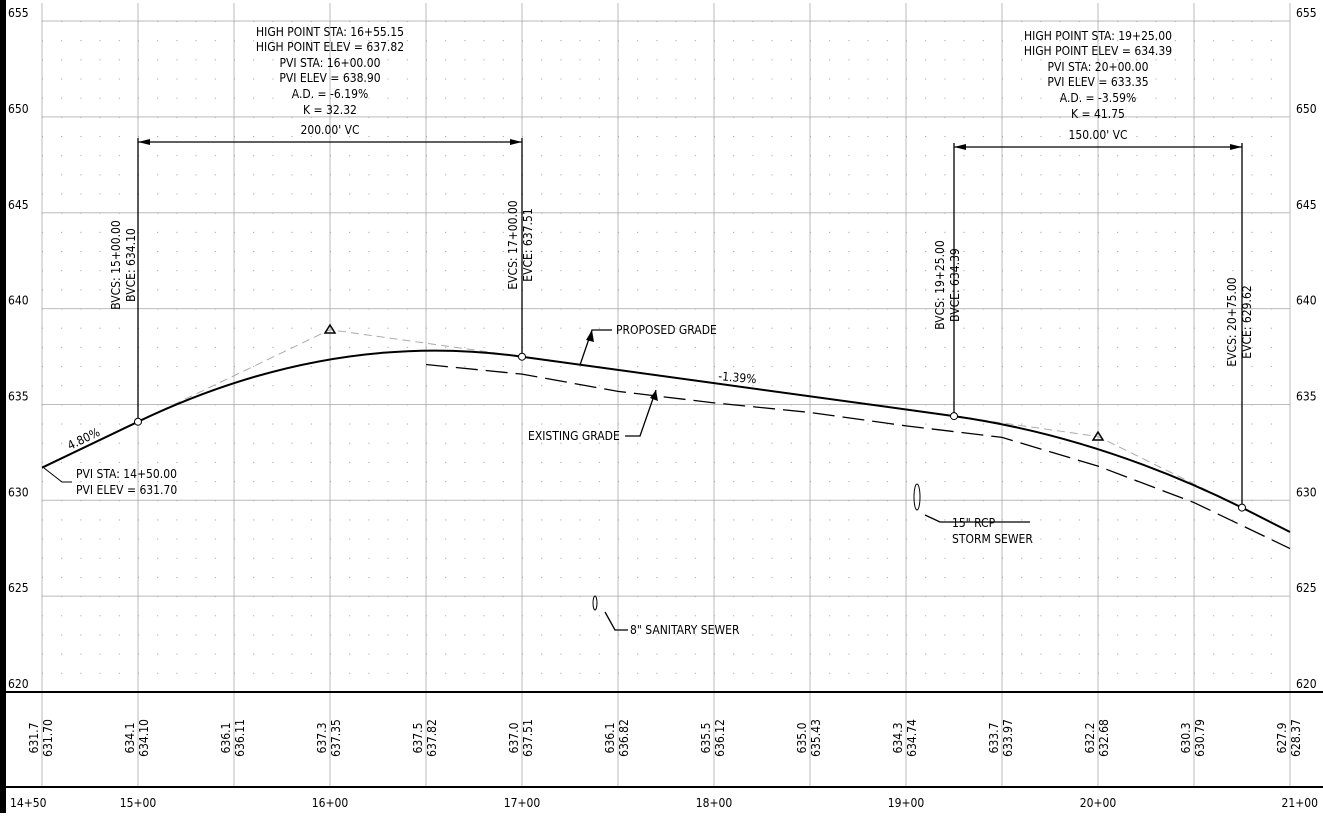 The image size is (1323, 817). Describe the element at coordinates (858, 456) in the screenshot. I see `existing-grade` at that location.